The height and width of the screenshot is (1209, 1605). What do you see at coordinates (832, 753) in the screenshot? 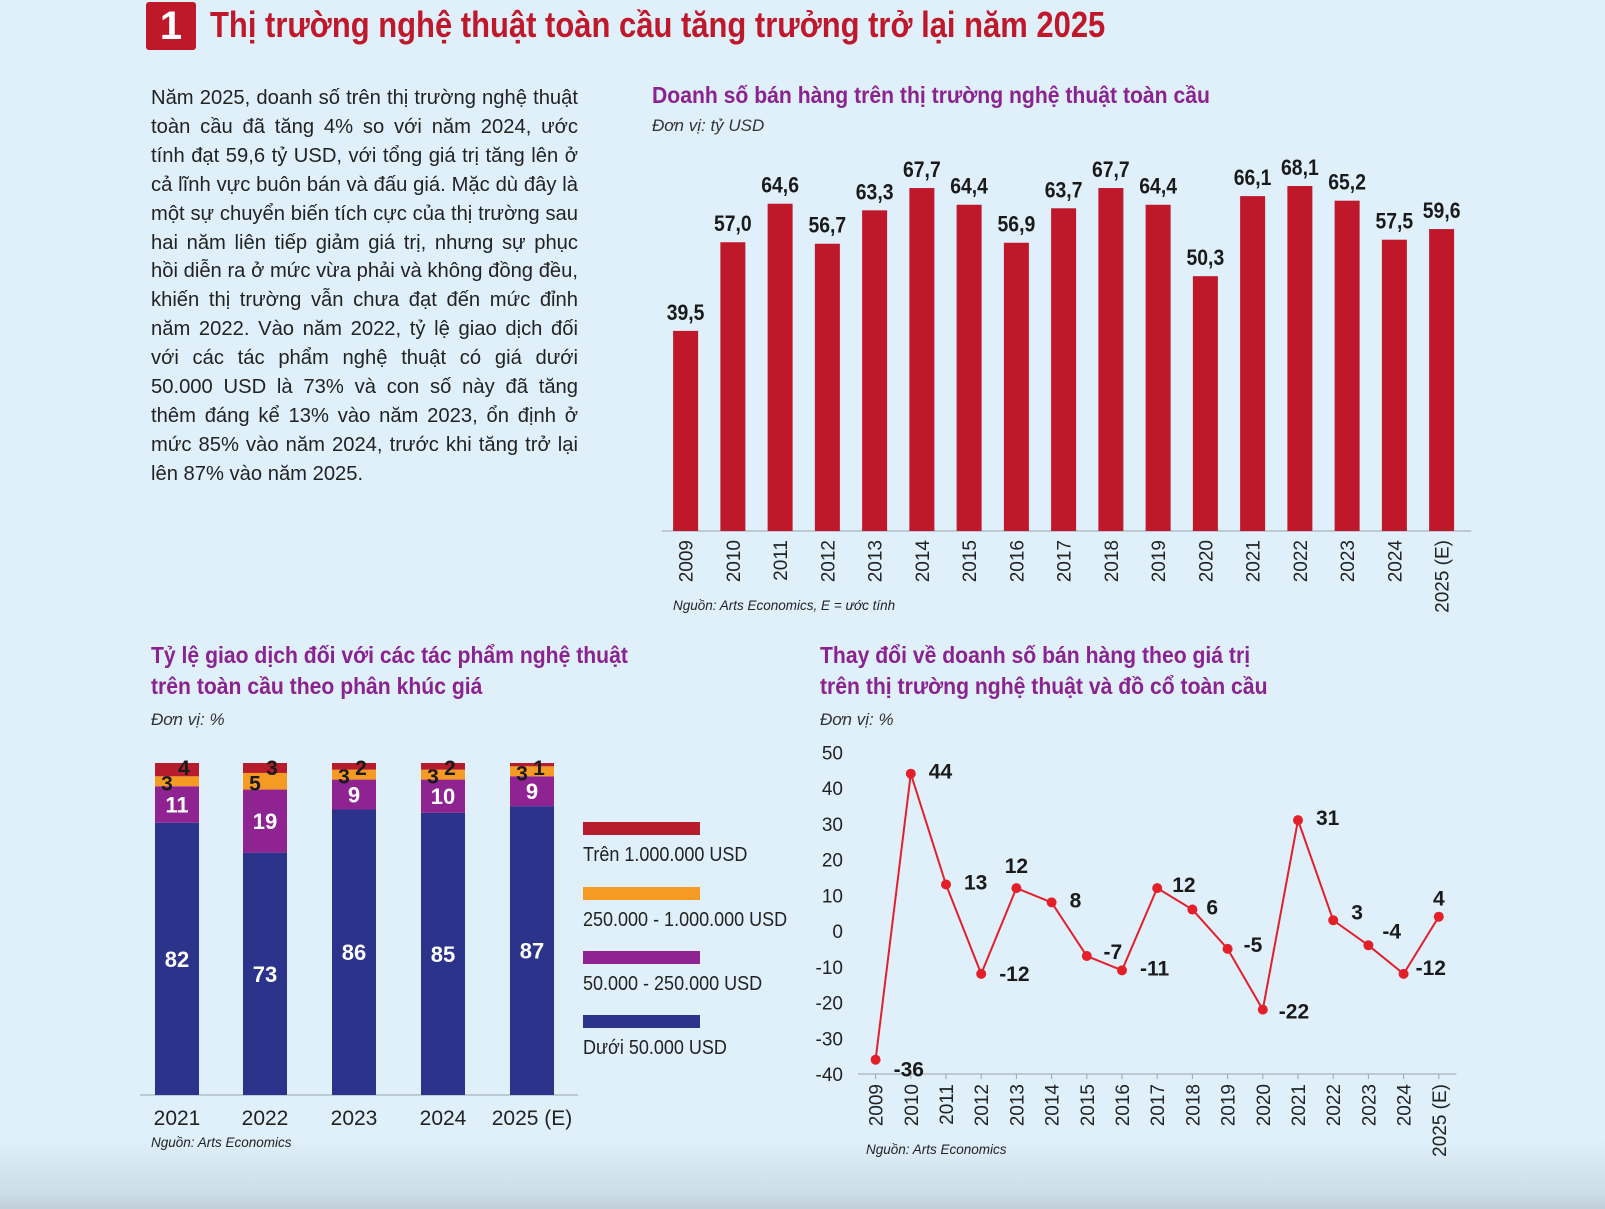
I see `y-tick-label: 50` at bounding box center [832, 753].